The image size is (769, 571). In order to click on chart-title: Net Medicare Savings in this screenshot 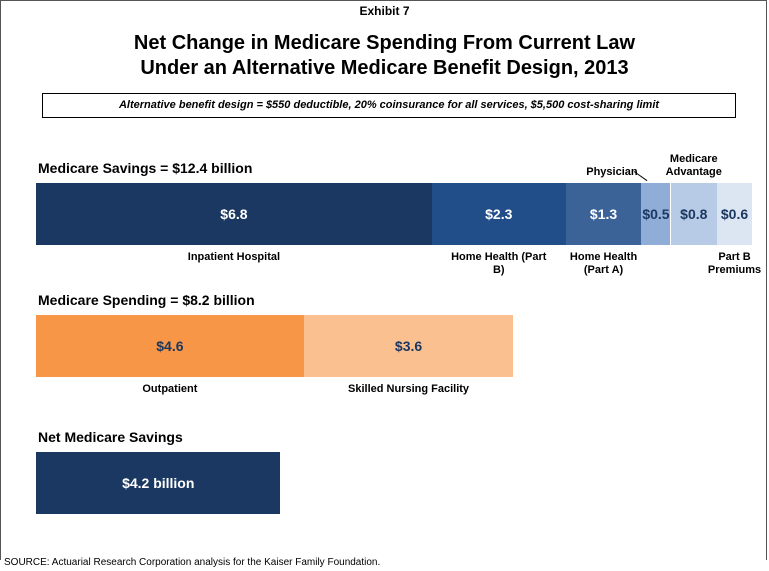, I will do `click(110, 437)`.